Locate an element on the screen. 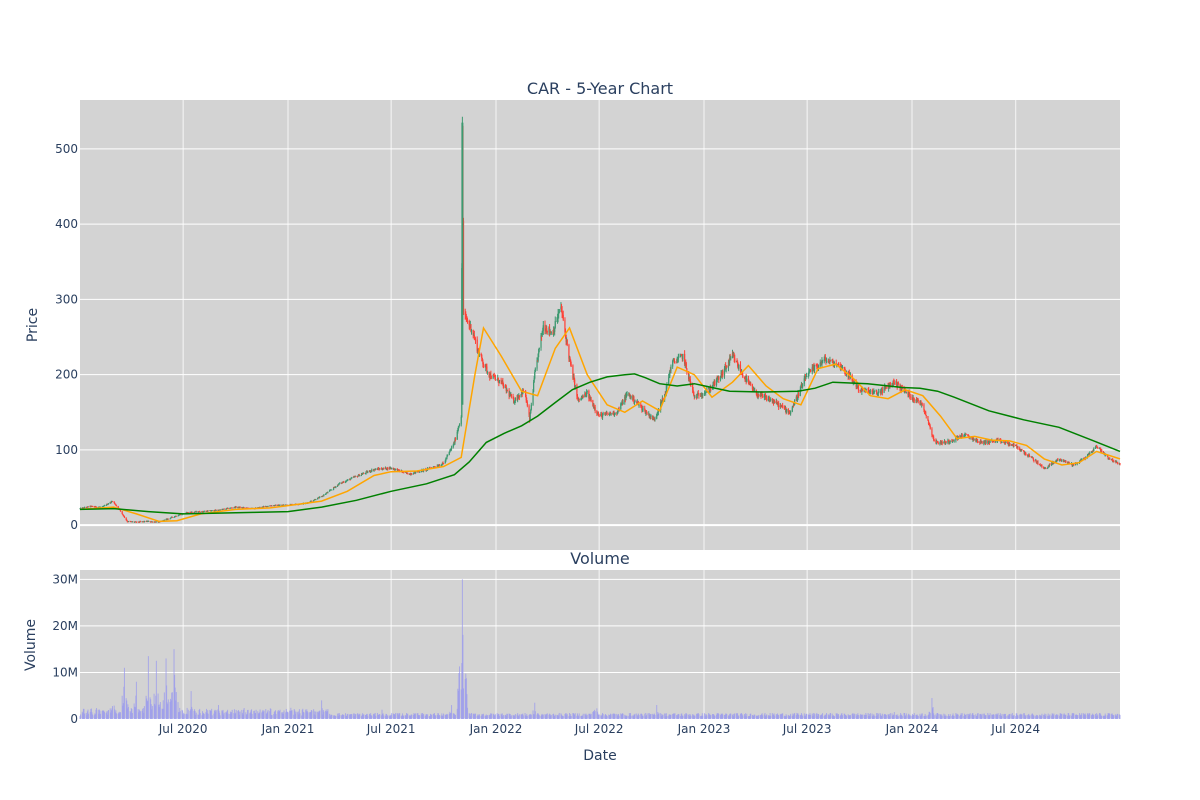  price-tick-label: 0 is located at coordinates (74, 525).